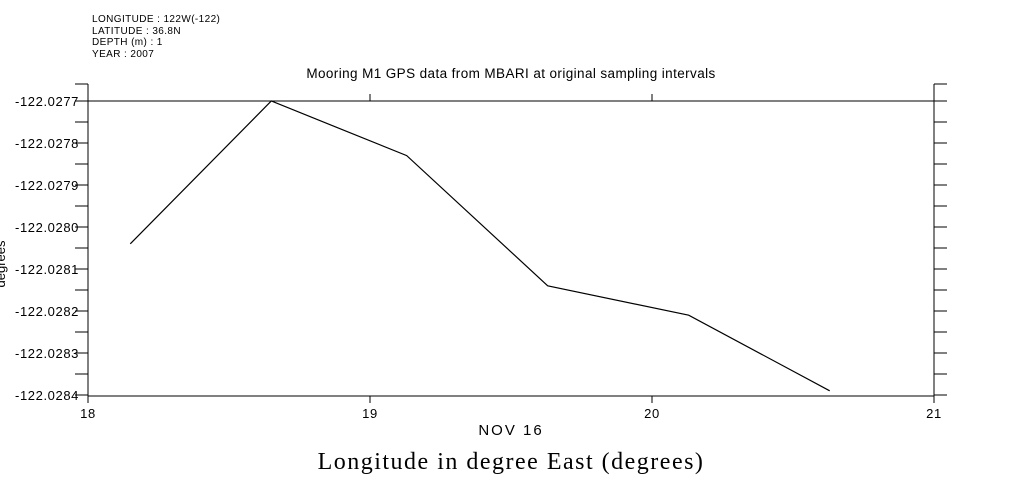 Image resolution: width=1009 pixels, height=504 pixels. Describe the element at coordinates (934, 413) in the screenshot. I see `x-tick-label: 21` at that location.